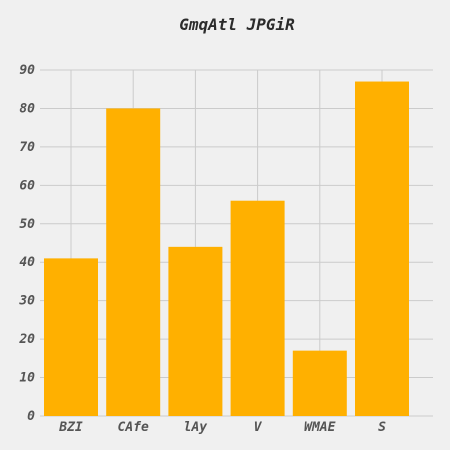 The image size is (450, 450). Describe the element at coordinates (26, 301) in the screenshot. I see `y-tick-label: 30` at that location.